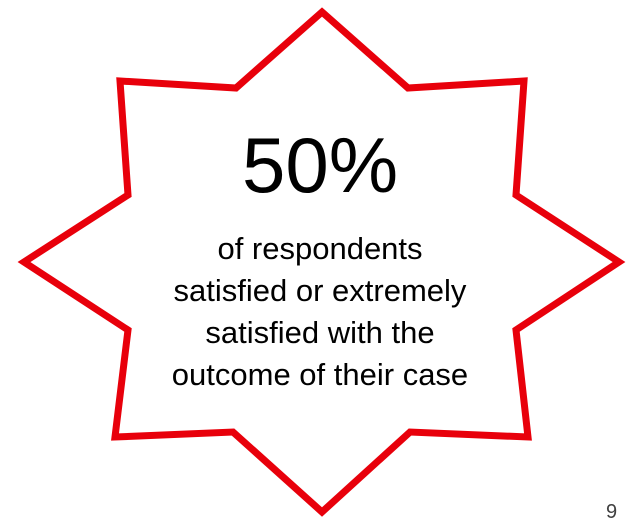 This screenshot has height=524, width=641. What do you see at coordinates (320, 332) in the screenshot?
I see `stat-description-line: satisfied with the` at bounding box center [320, 332].